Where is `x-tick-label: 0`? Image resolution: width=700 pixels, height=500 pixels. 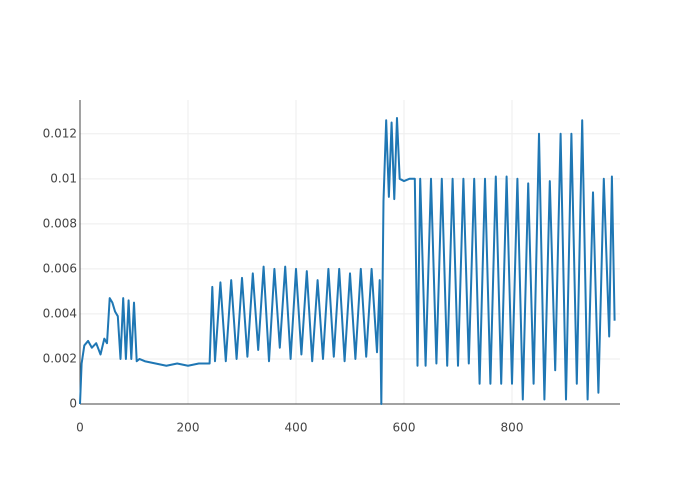
x-tick-label: 0 is located at coordinates (80, 428).